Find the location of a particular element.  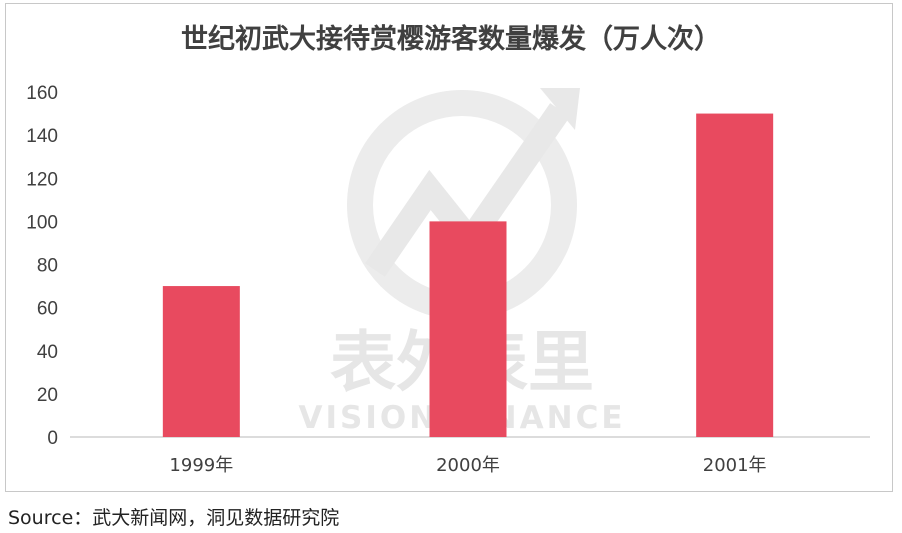

y-tick-label: 100 is located at coordinates (42, 222).